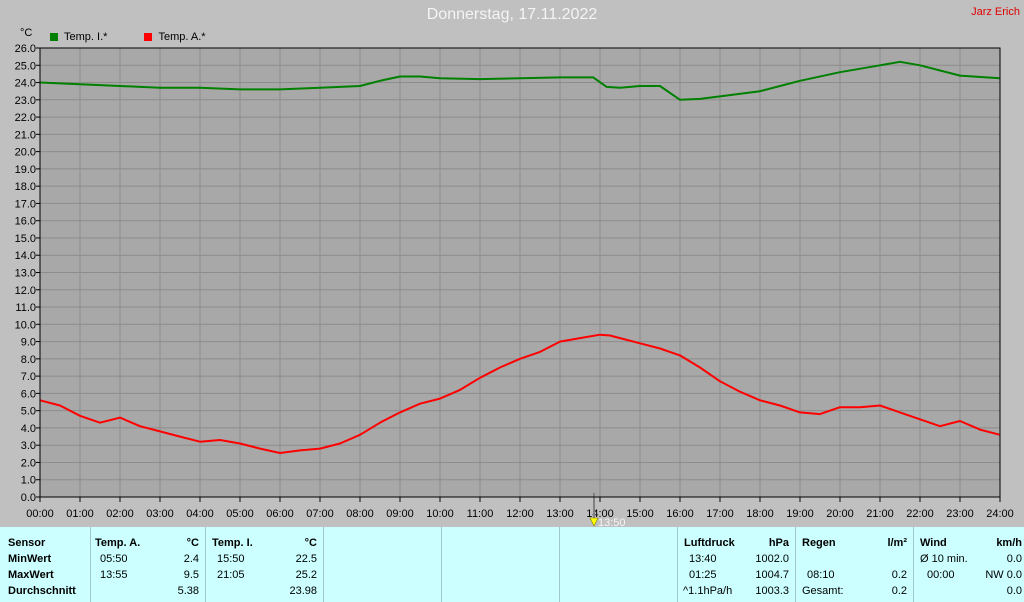  I want to click on y-tick-label: 2.0, so click(28, 463).